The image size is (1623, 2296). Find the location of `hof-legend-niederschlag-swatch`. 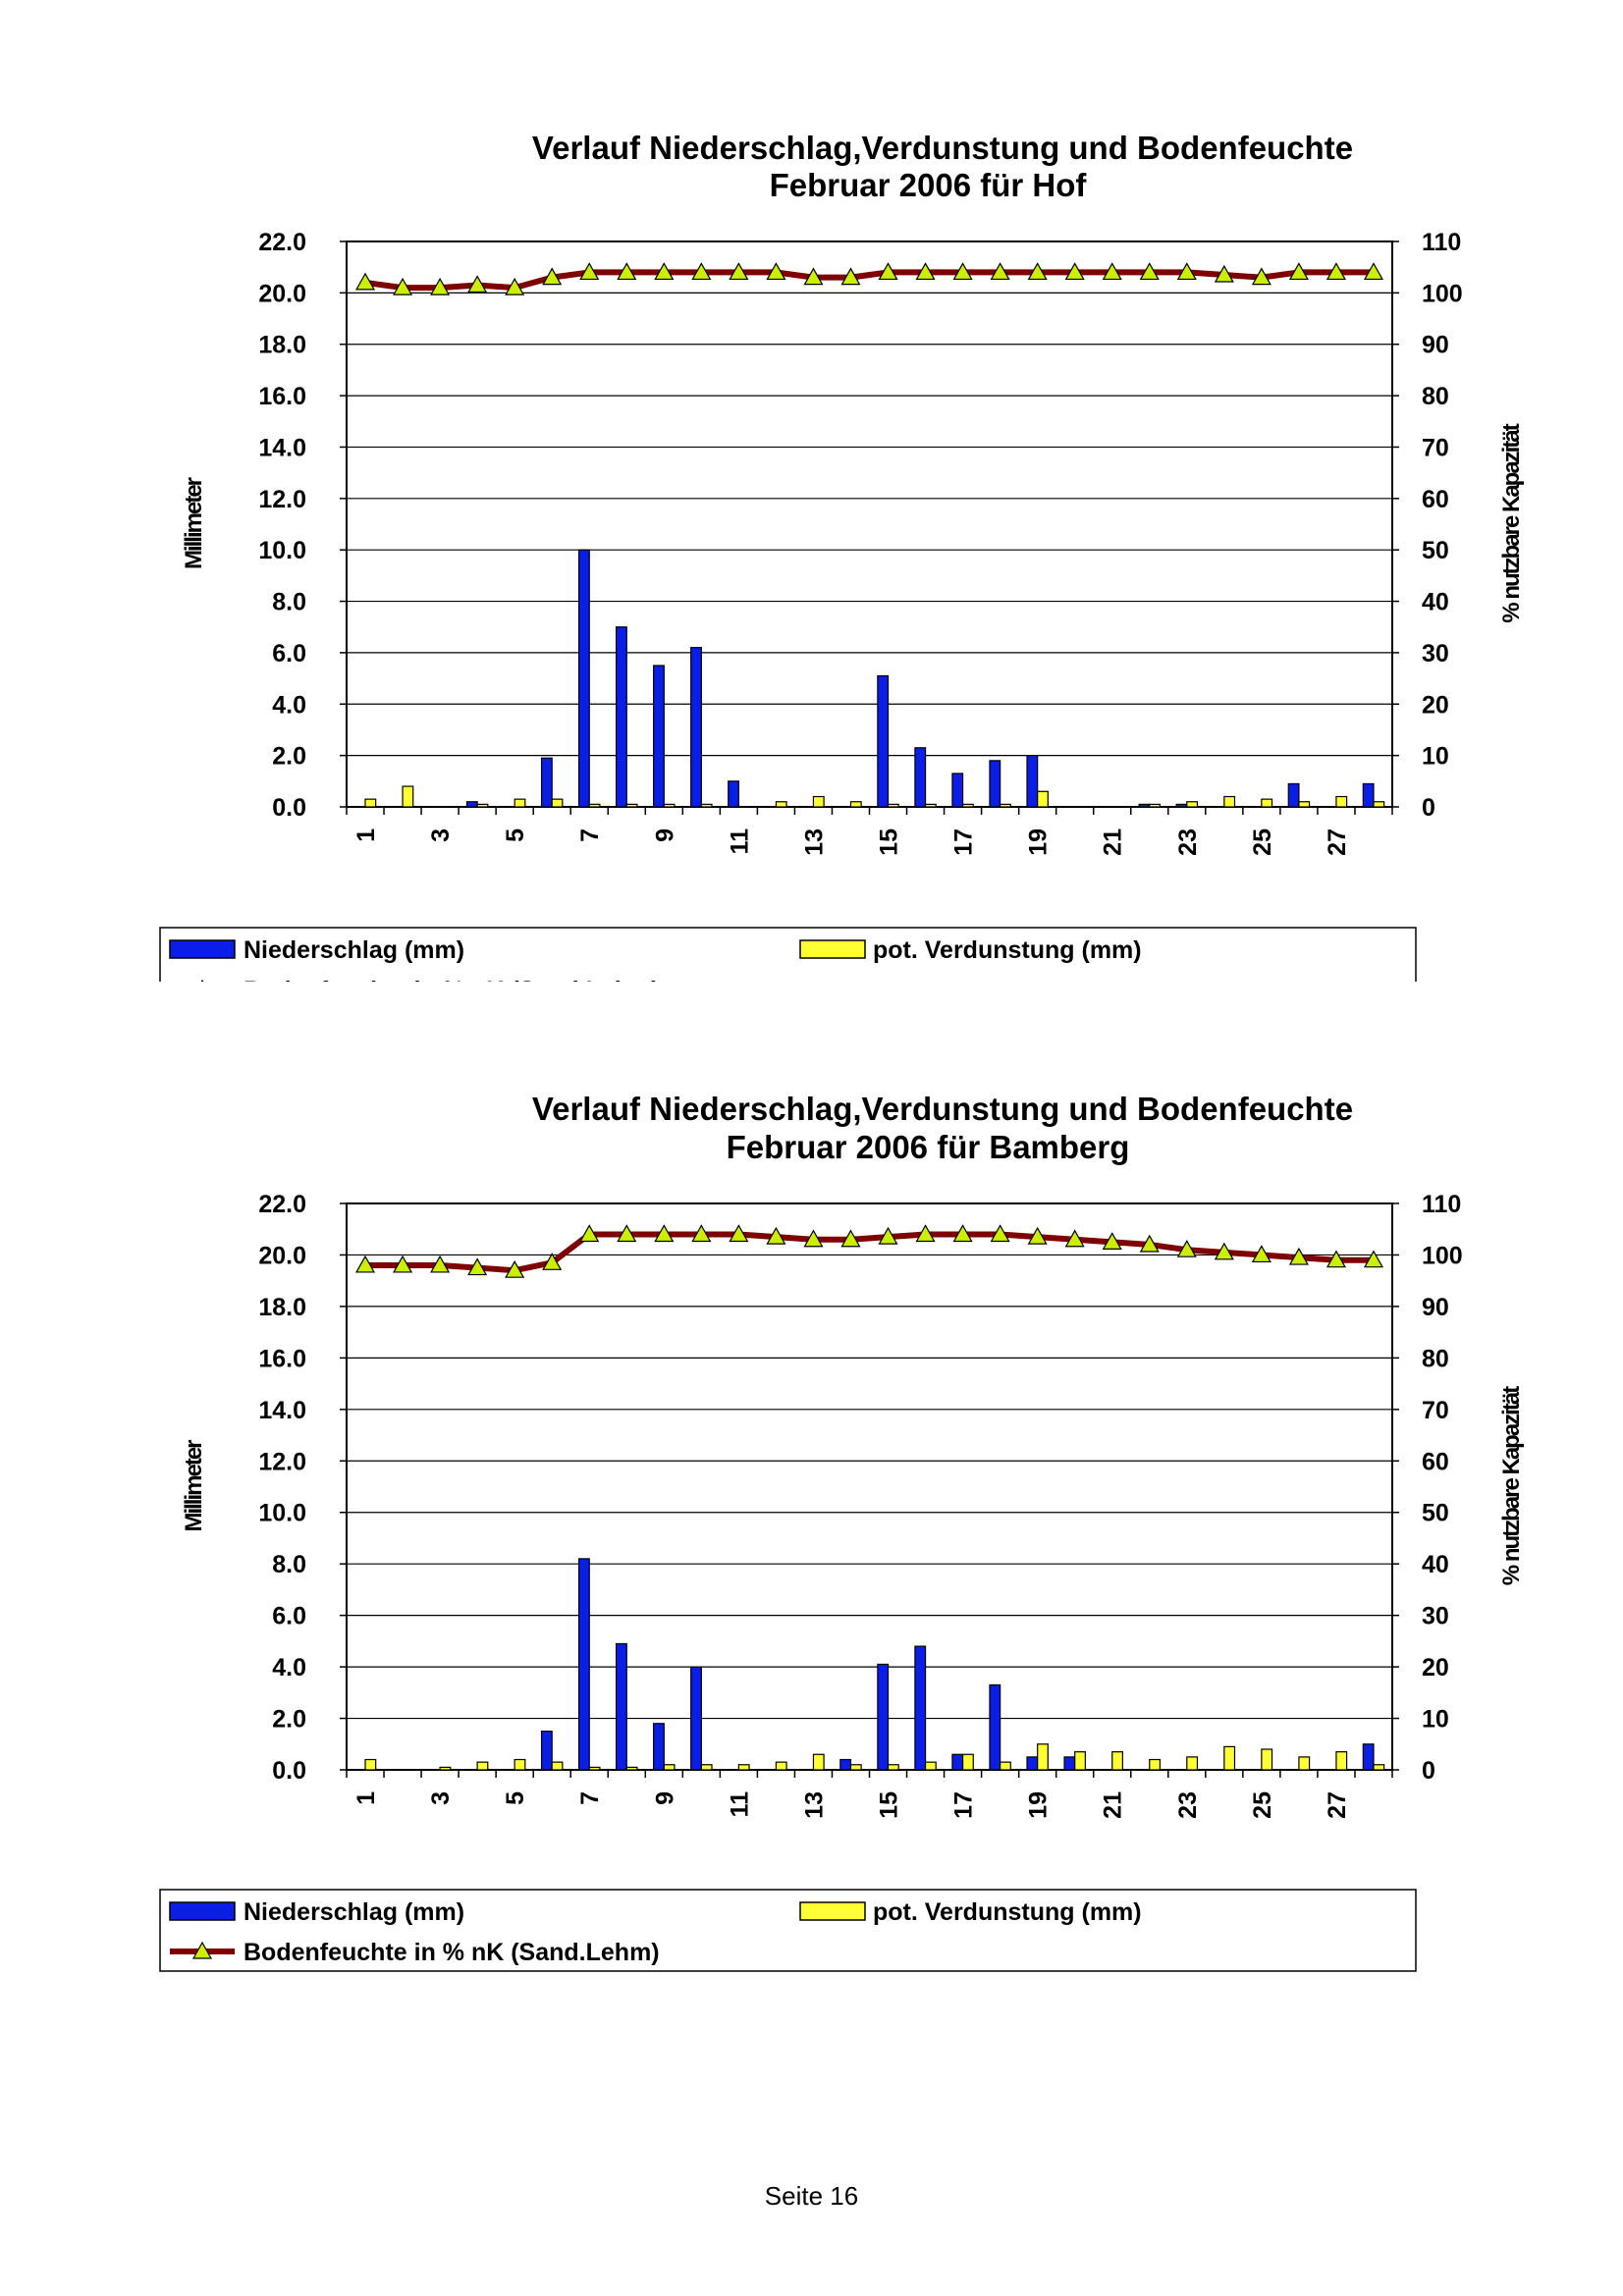

hof-legend-niederschlag-swatch is located at coordinates (203, 949).